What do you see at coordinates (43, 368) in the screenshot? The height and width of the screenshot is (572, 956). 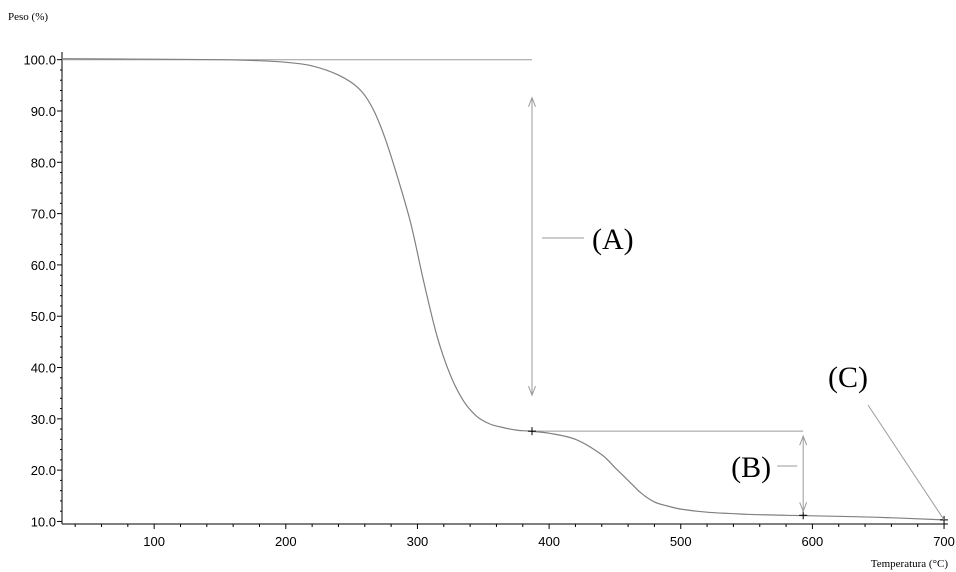 I see `y-tick-label: 40.0` at bounding box center [43, 368].